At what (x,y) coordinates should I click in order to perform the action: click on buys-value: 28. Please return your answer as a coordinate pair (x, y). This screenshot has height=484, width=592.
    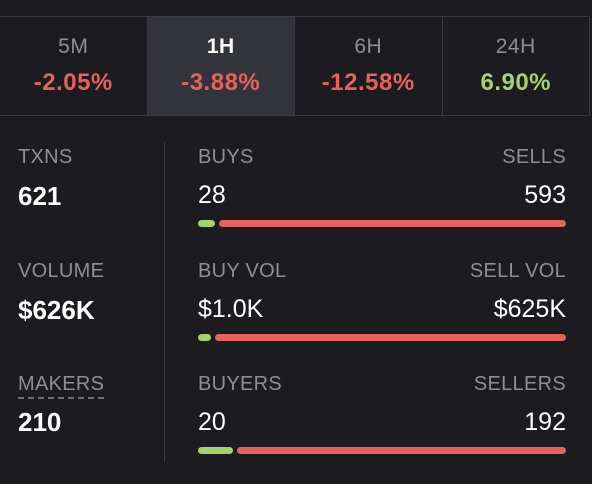
    Looking at the image, I should click on (212, 195).